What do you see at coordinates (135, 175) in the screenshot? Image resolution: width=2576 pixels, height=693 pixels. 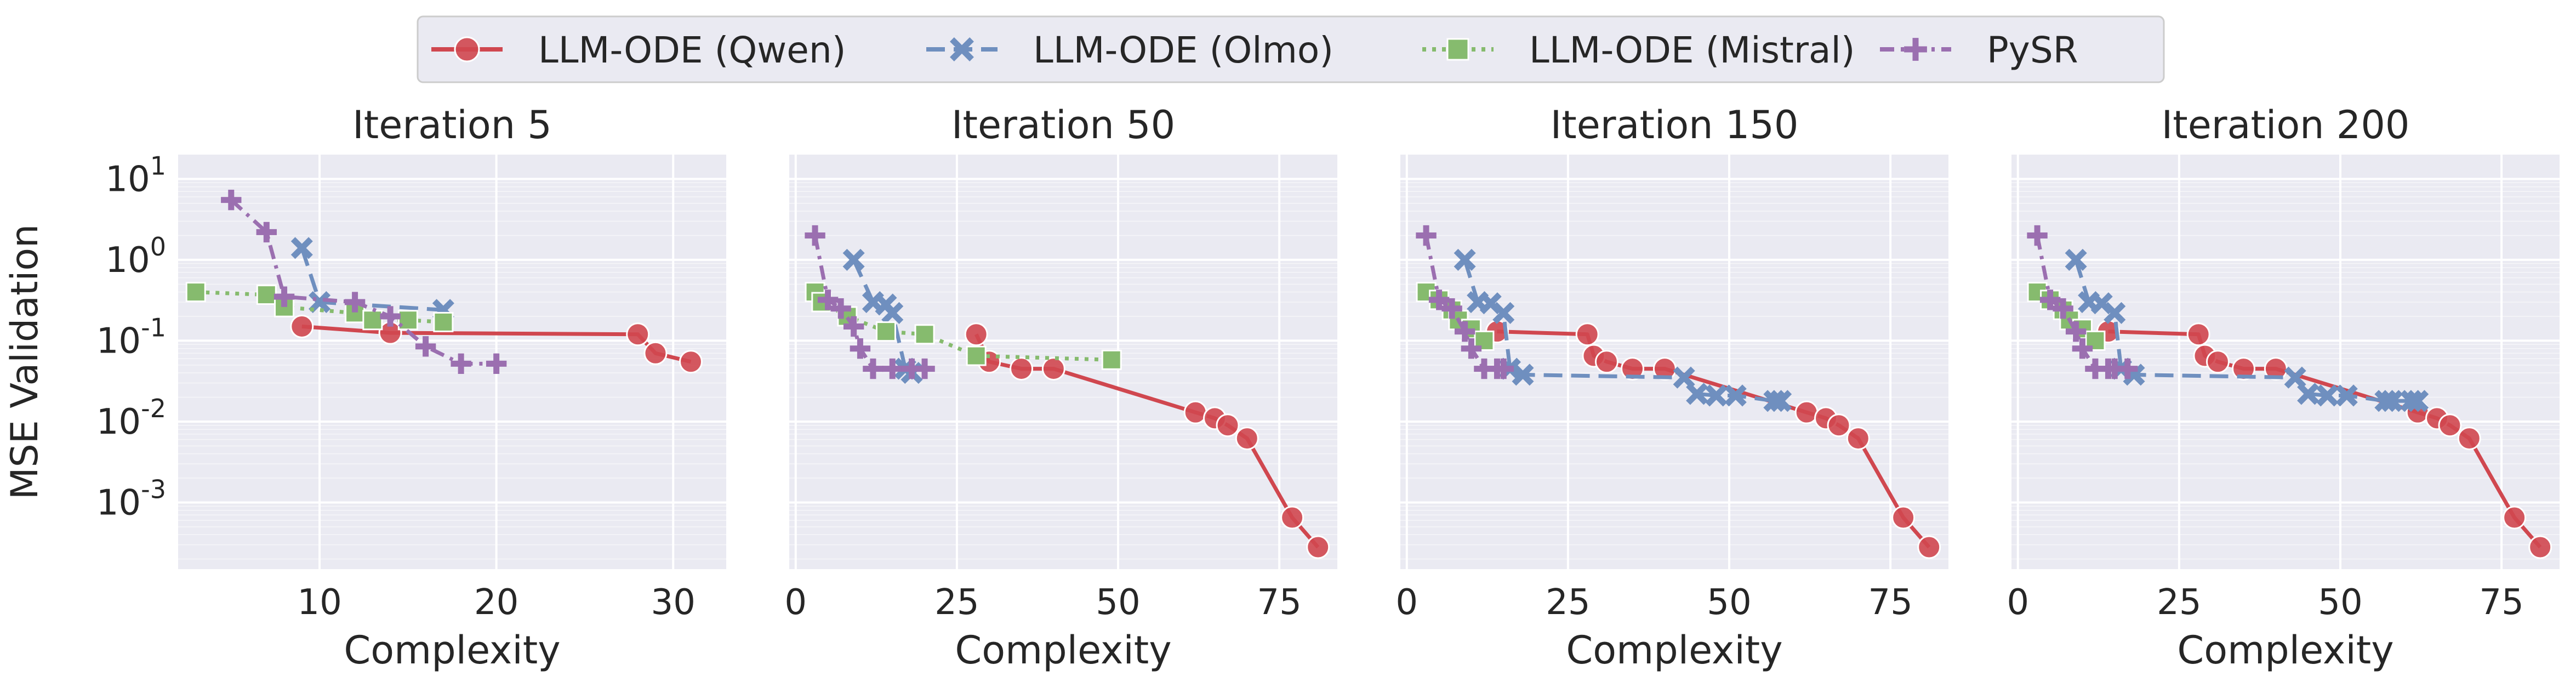 I see `y-tick-label: 10¹` at bounding box center [135, 175].